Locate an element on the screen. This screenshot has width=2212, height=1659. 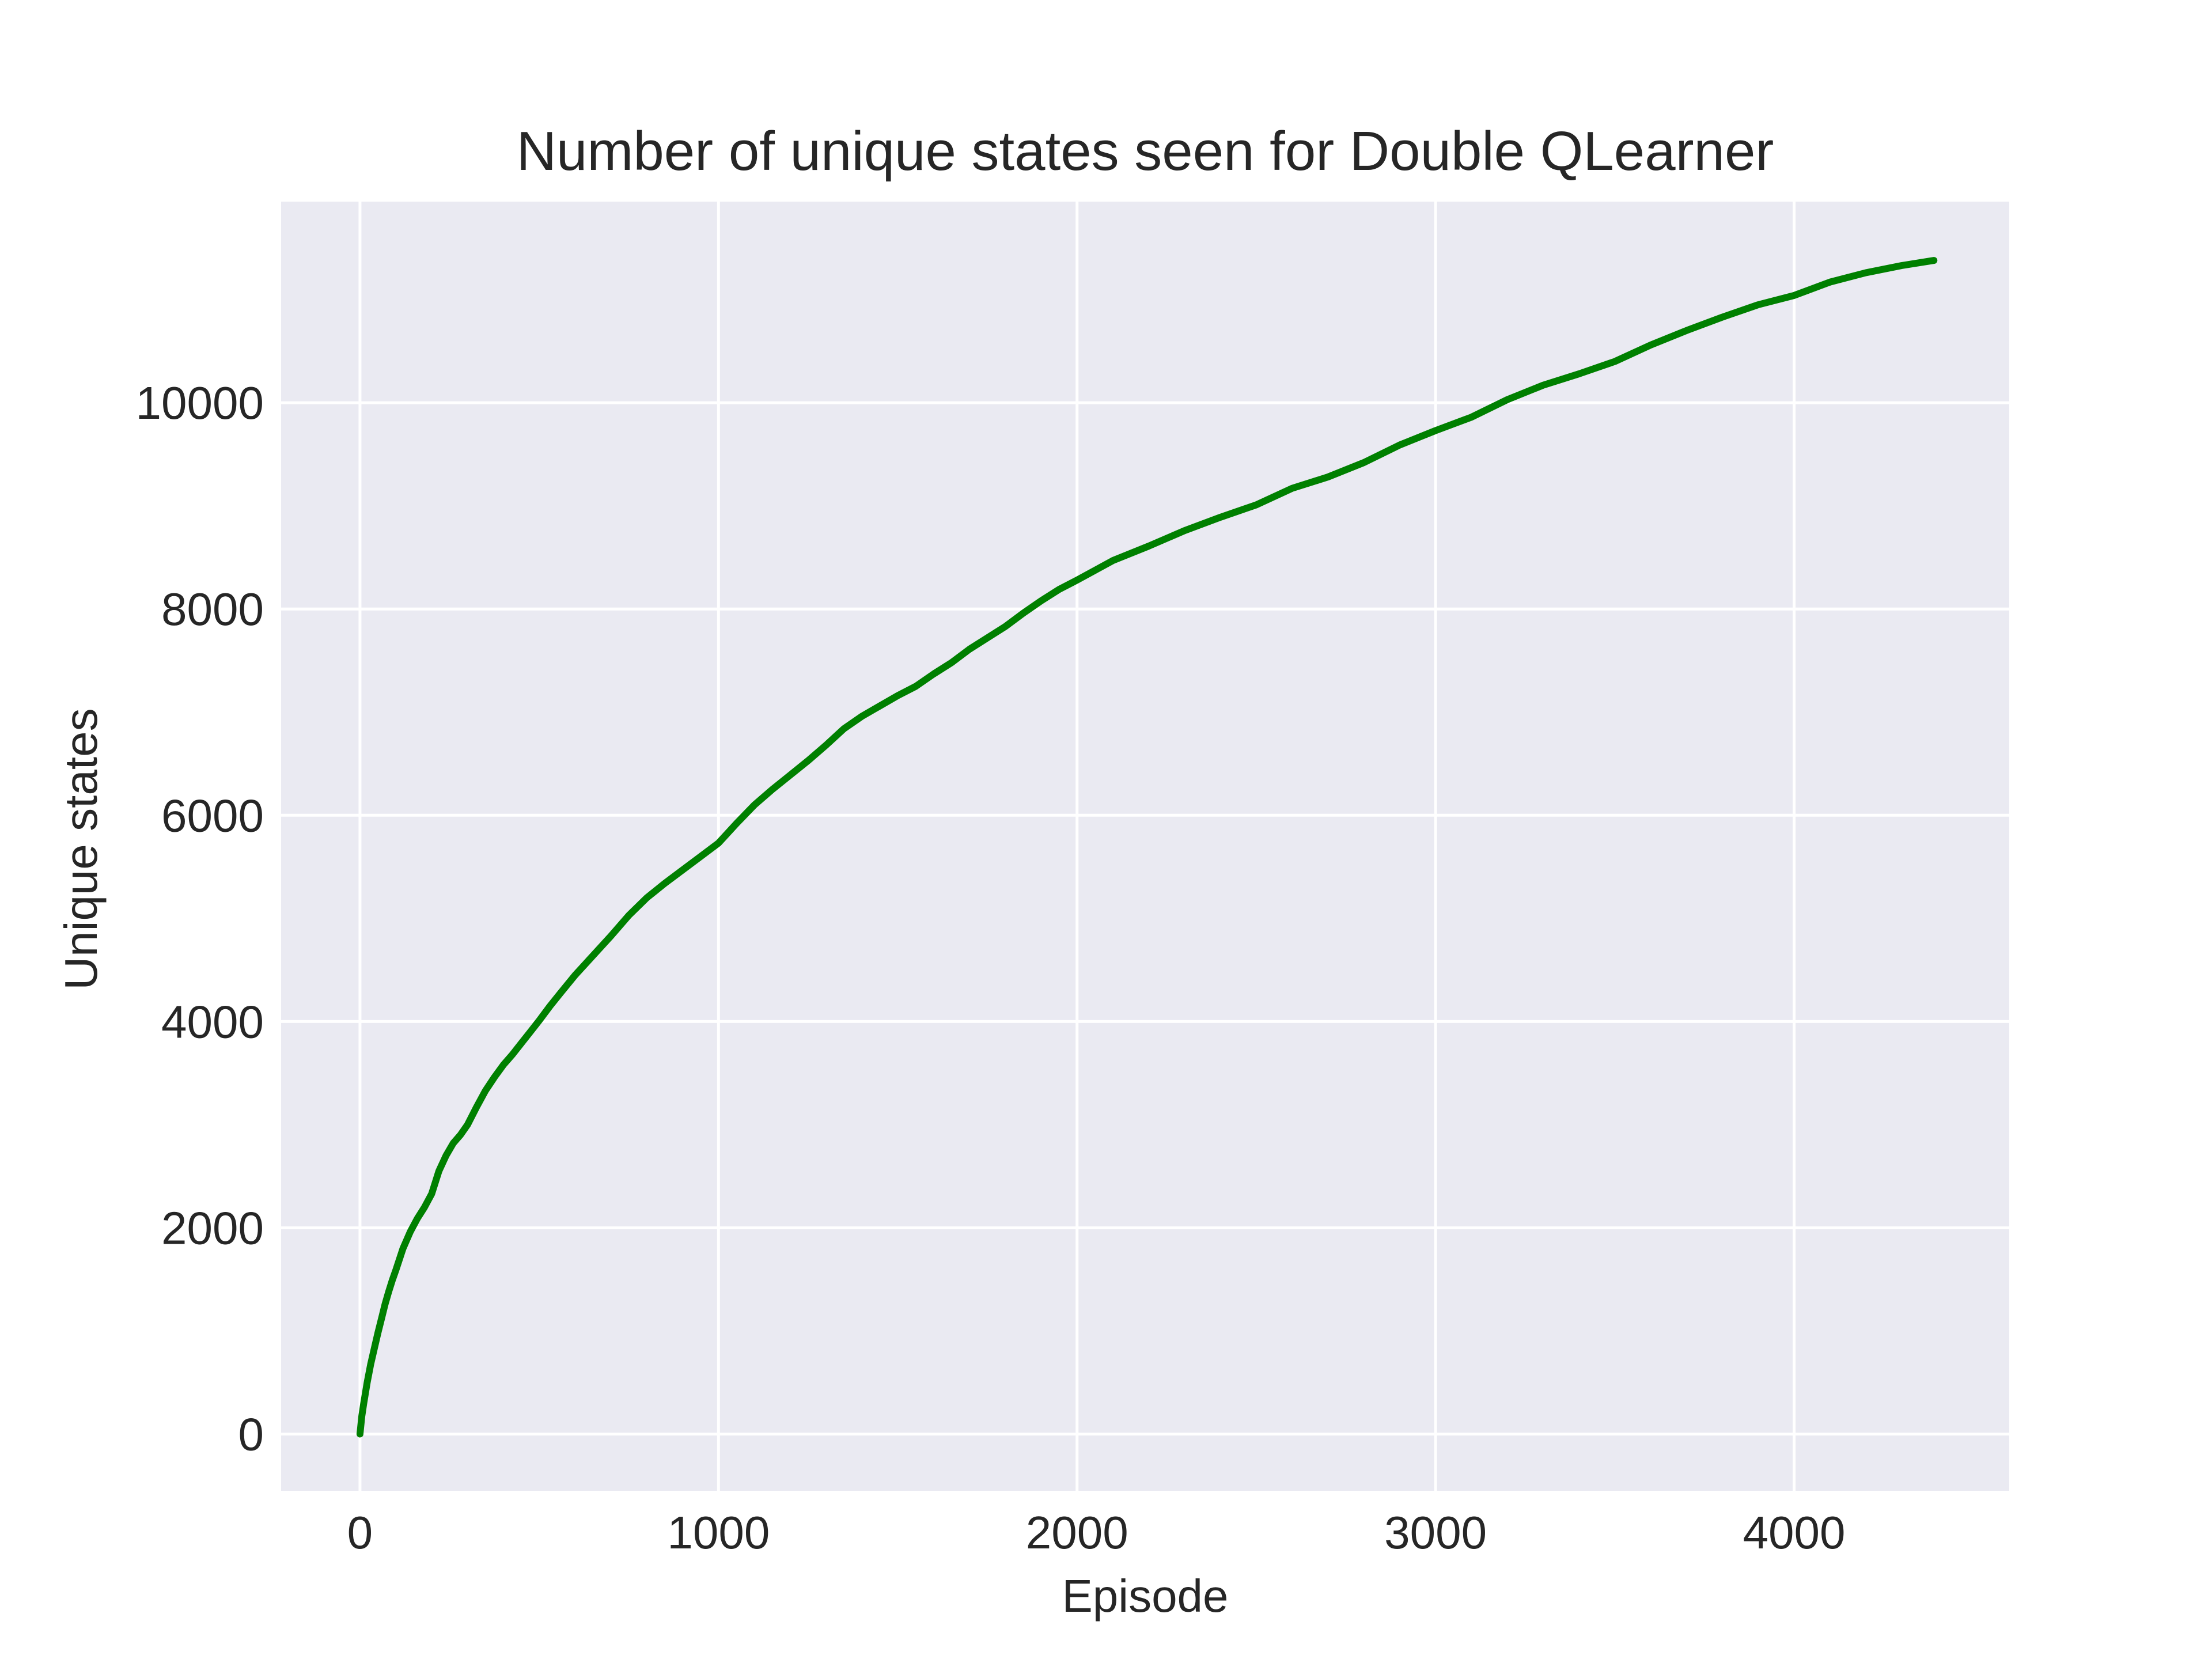
y-tick-label: 0 is located at coordinates (251, 1434).